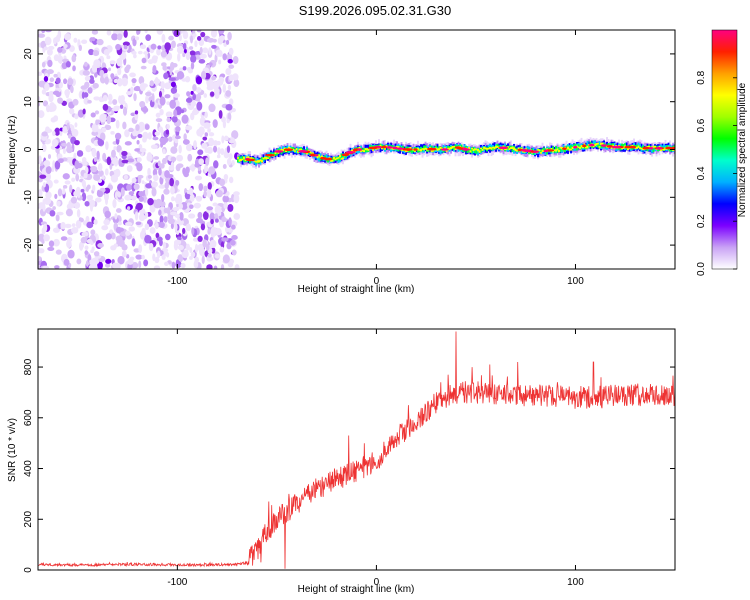  I want to click on snr-x-label: Height of straight line (km), so click(356, 589).